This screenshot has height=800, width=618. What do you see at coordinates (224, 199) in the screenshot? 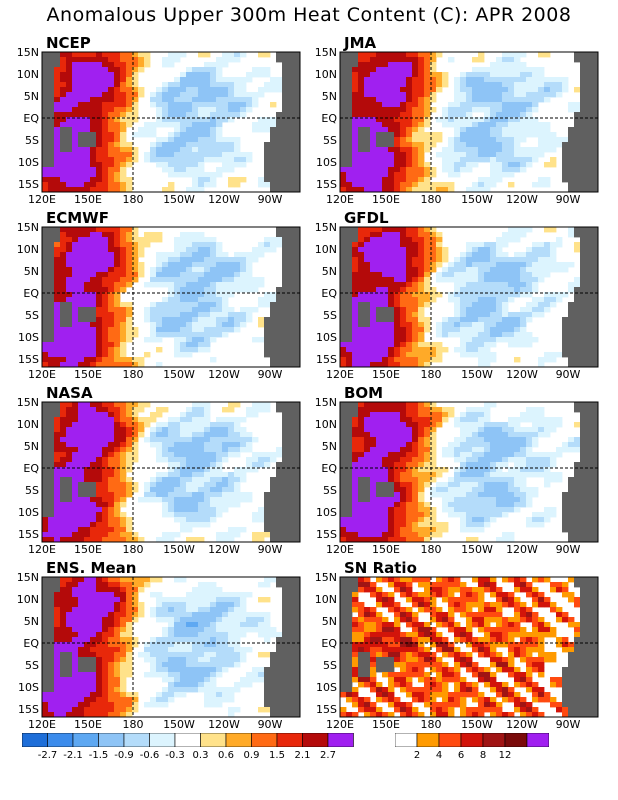
I see `x-tick-label: 120W` at bounding box center [224, 199].